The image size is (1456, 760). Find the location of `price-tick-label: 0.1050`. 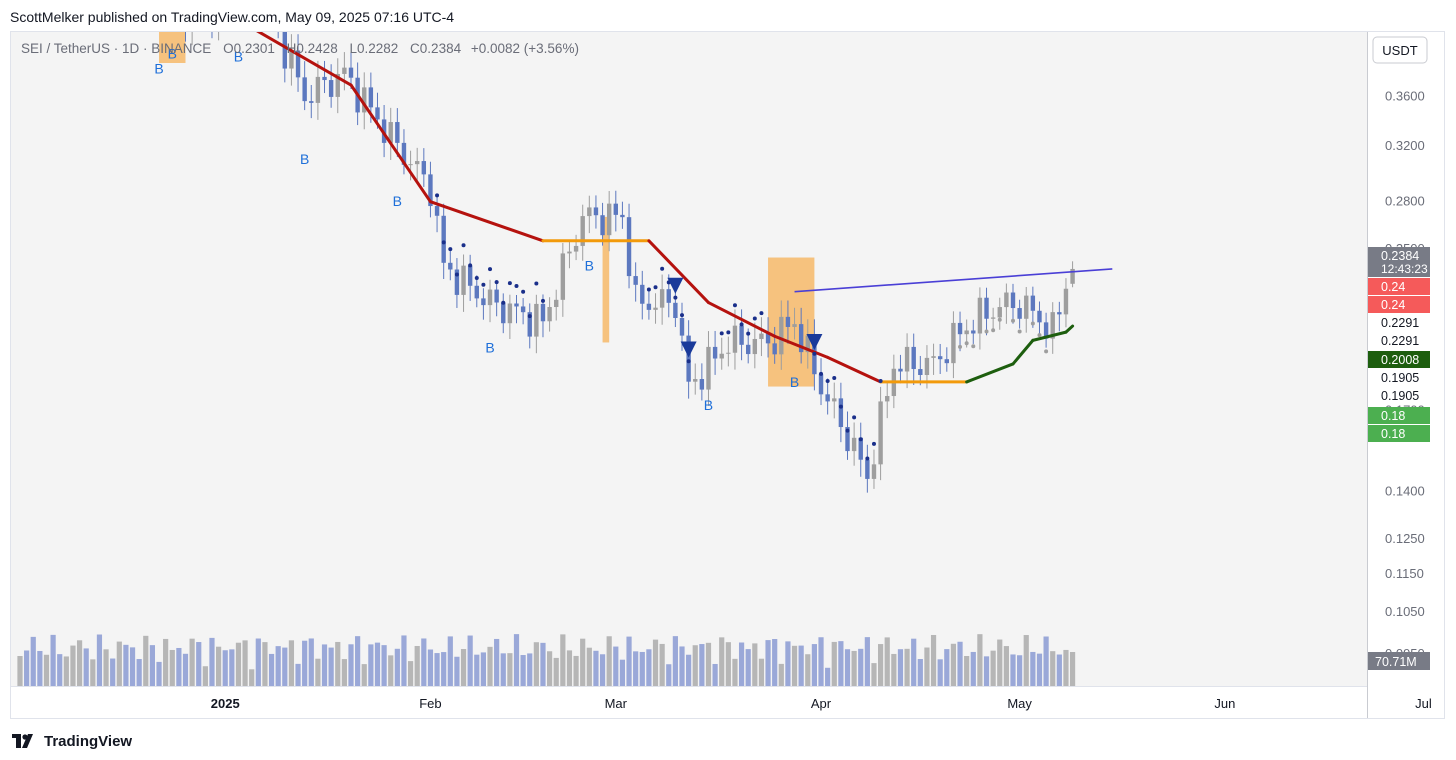

price-tick-label: 0.1050 is located at coordinates (1405, 611).